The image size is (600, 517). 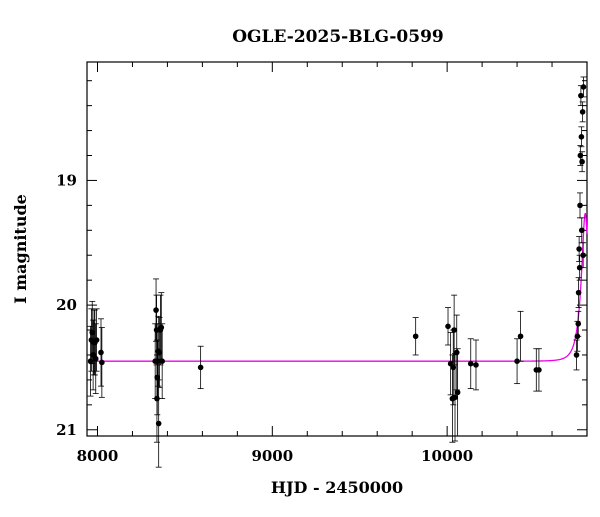 I want to click on x-tick-label: 8000, so click(x=98, y=456).